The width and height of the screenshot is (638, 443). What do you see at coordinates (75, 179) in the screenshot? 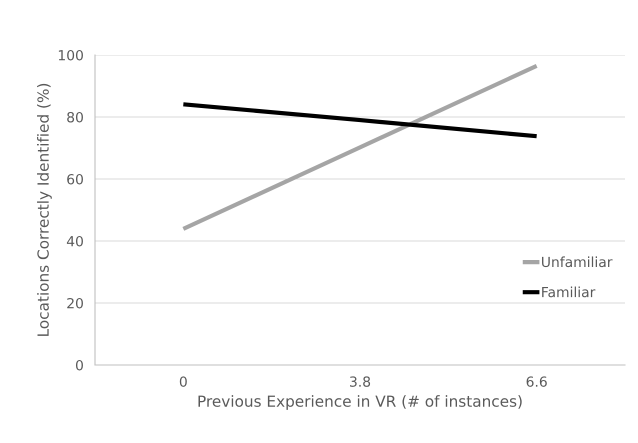
I see `y-tick-label: 60` at bounding box center [75, 179].